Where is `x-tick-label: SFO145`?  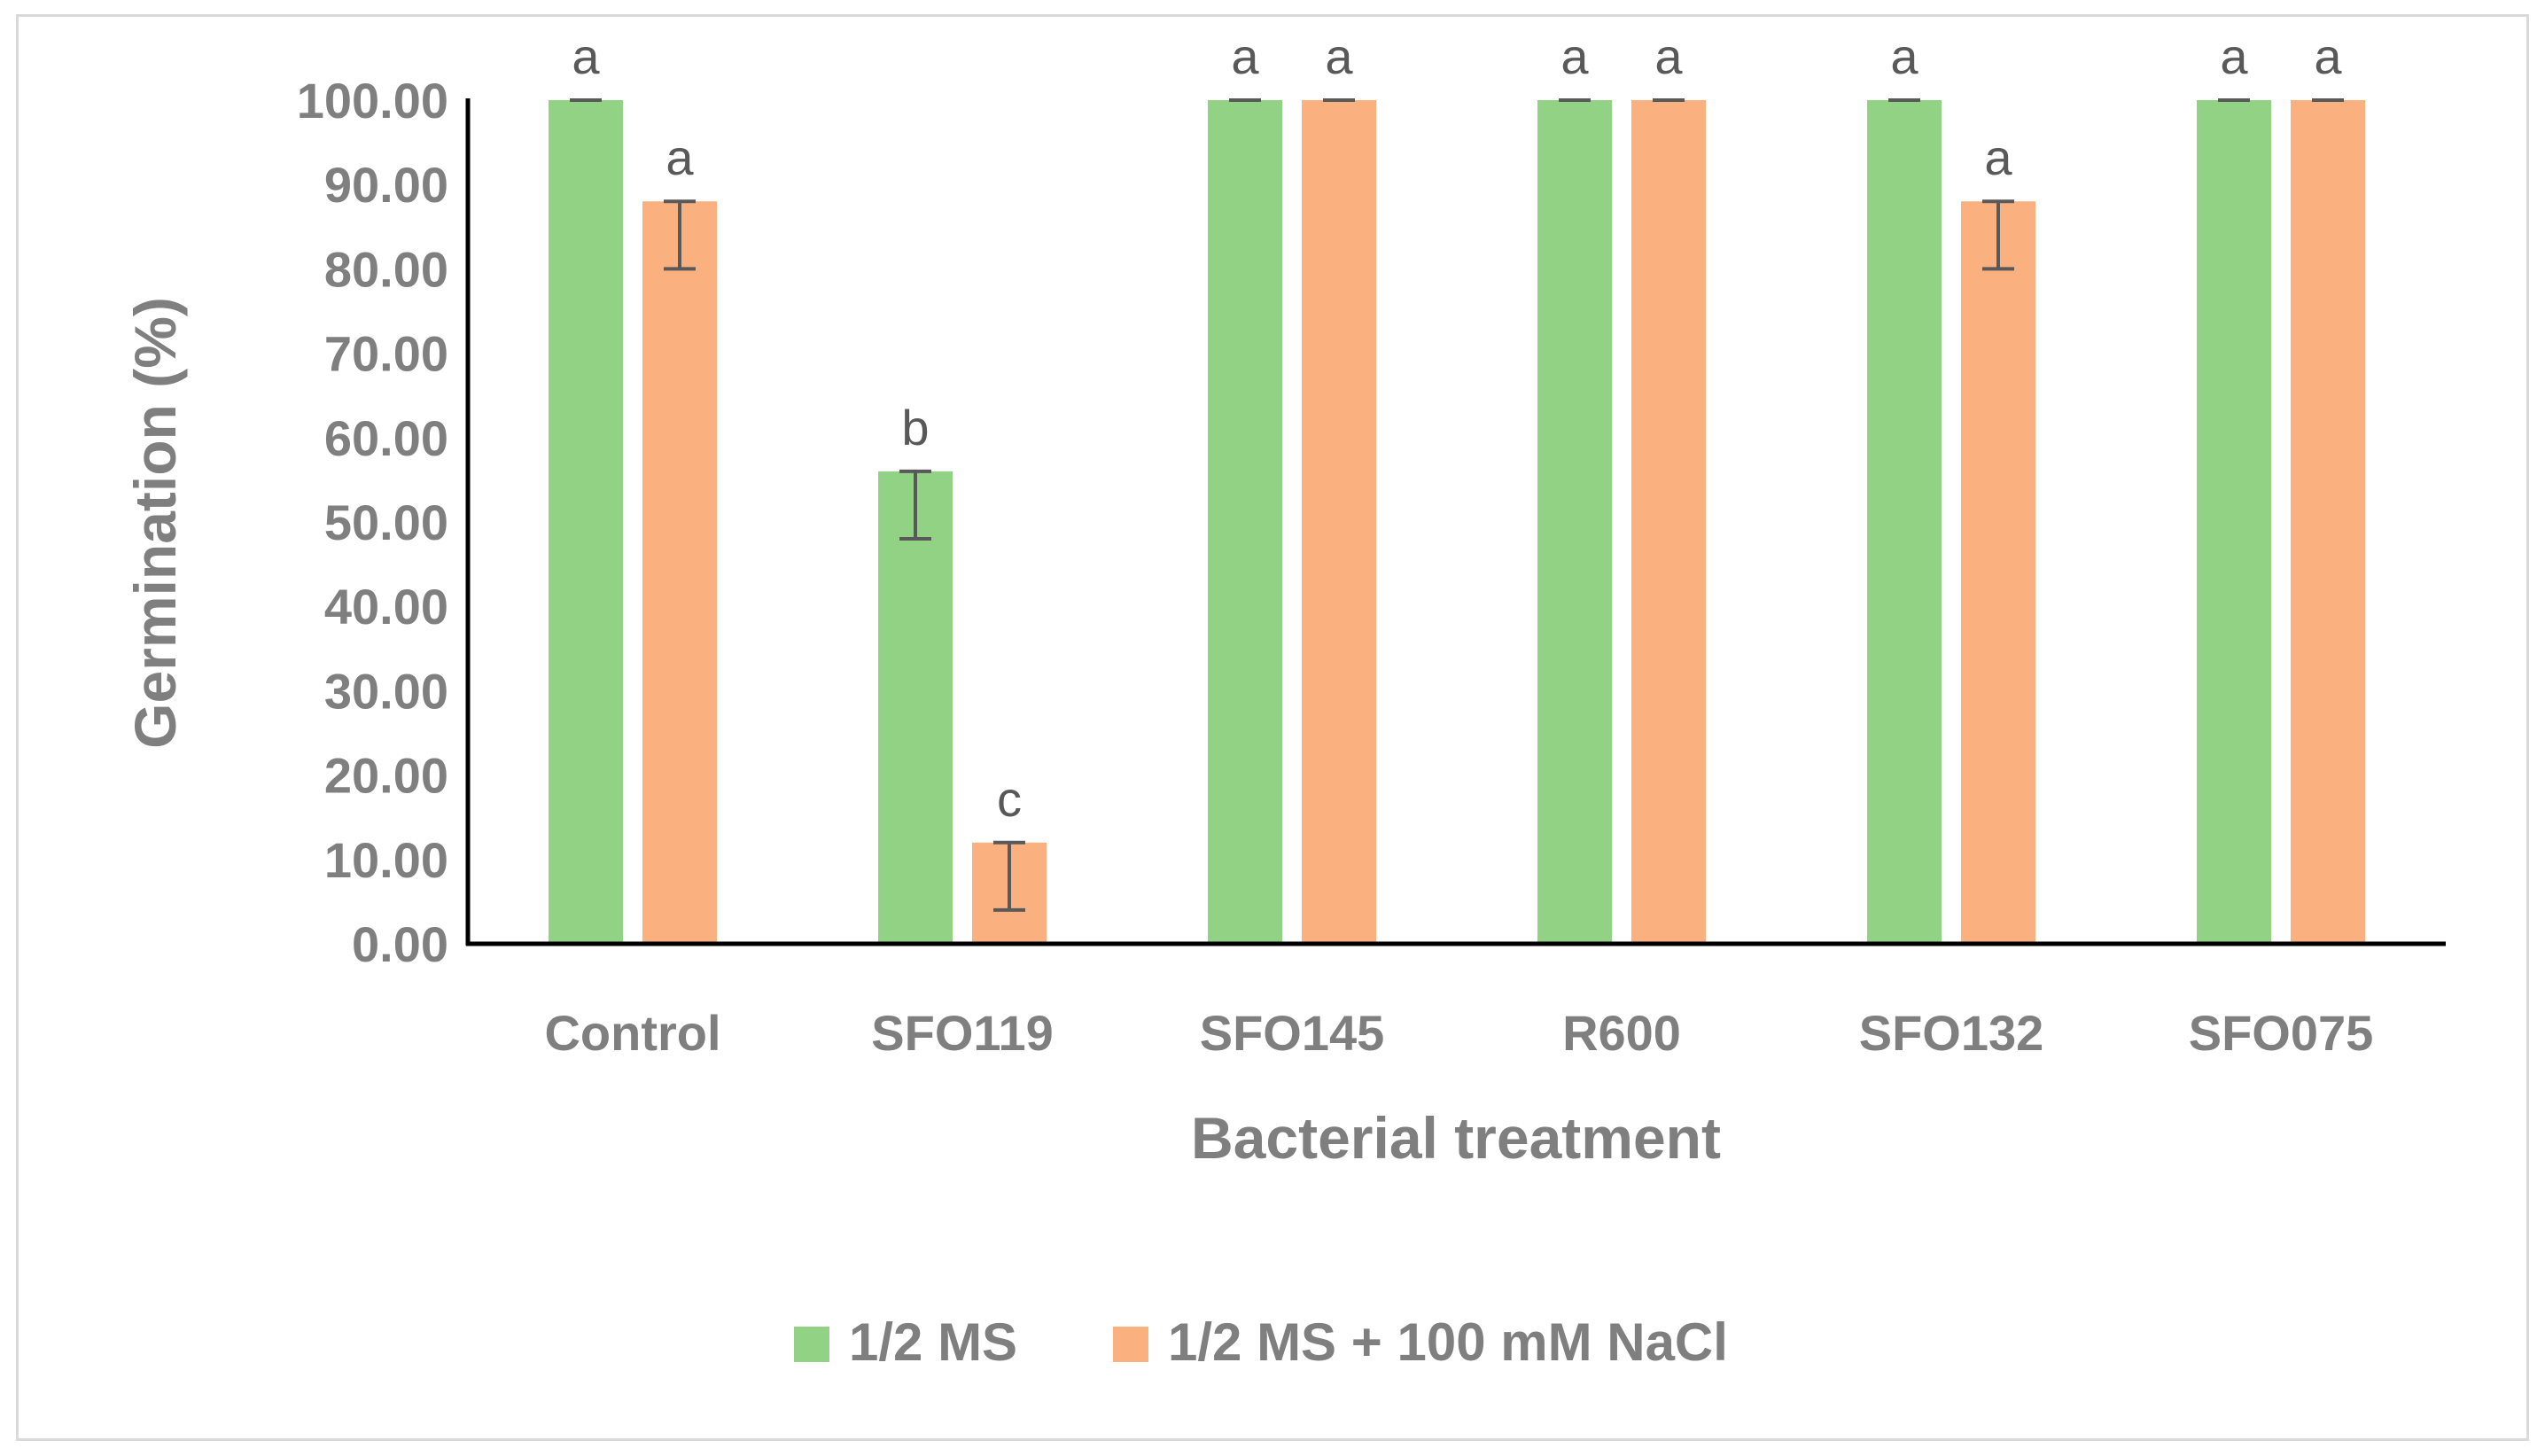
x-tick-label: SFO145 is located at coordinates (1293, 1033).